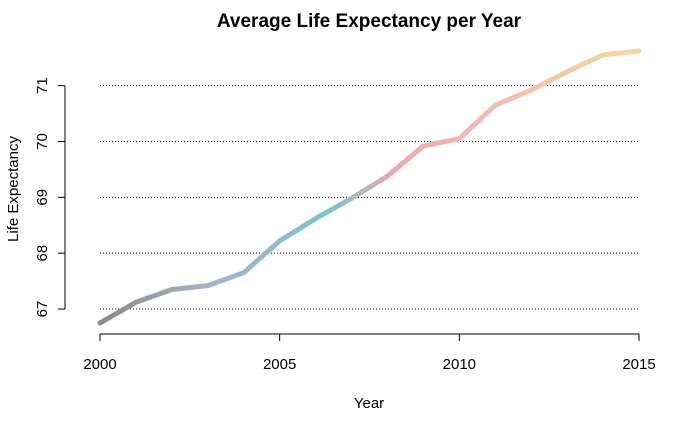  I want to click on data-point-2011, so click(495, 105).